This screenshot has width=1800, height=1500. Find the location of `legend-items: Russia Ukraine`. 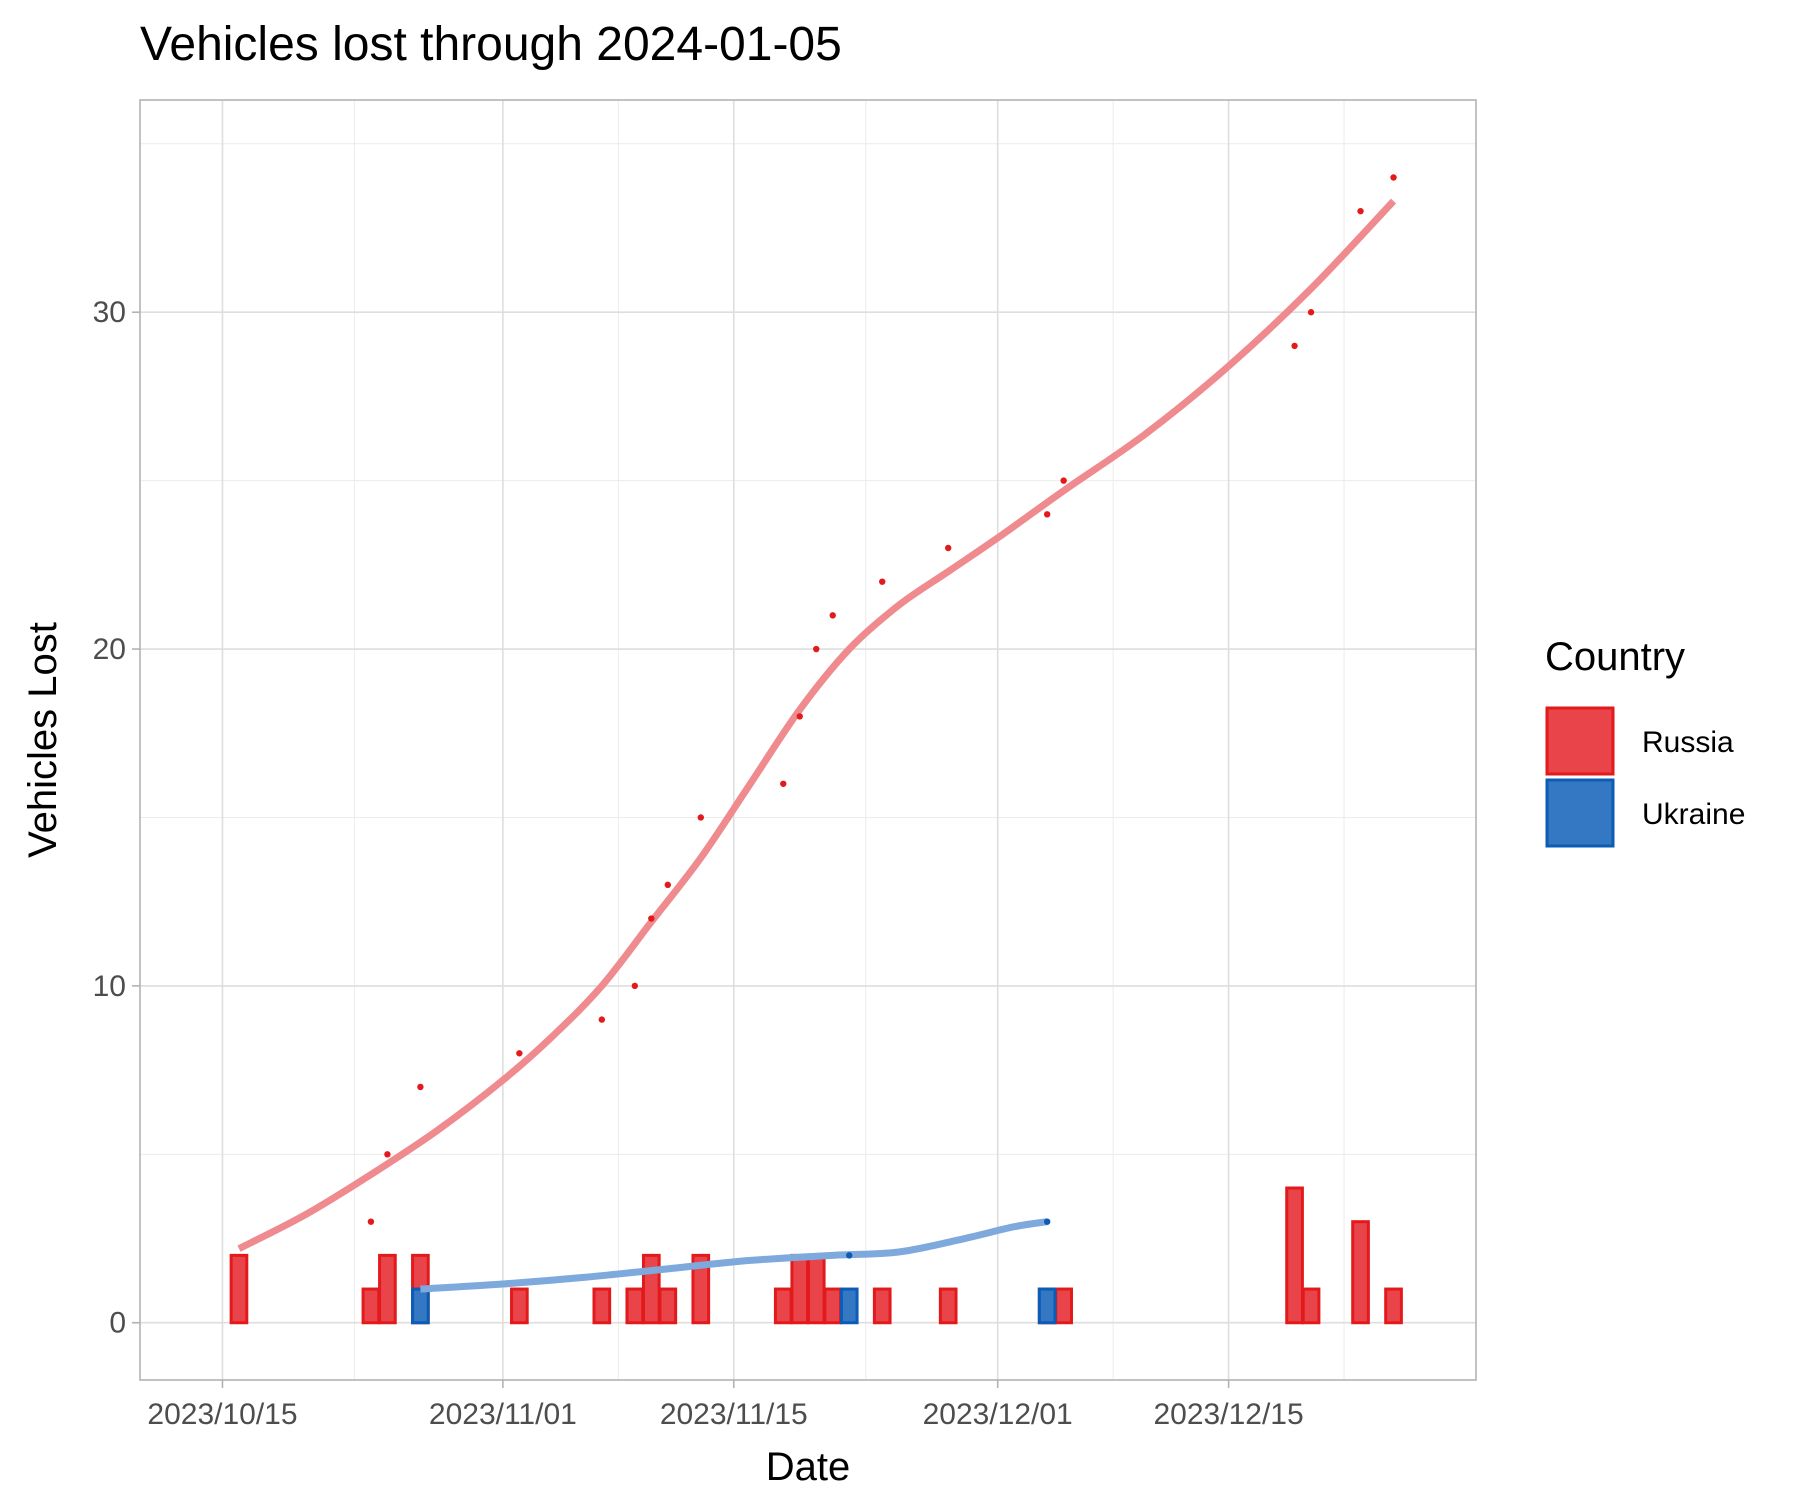

legend-items: Russia Ukraine is located at coordinates (1645, 777).